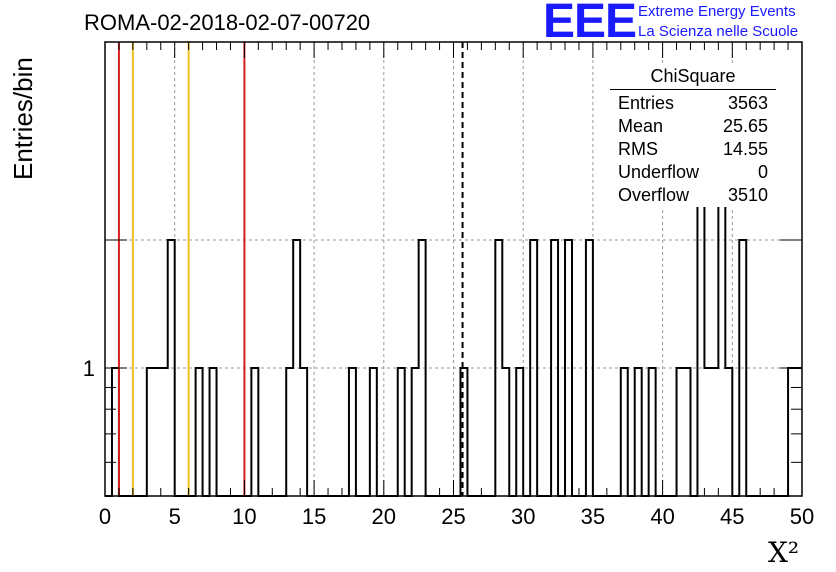 This screenshot has height=572, width=836. Describe the element at coordinates (227, 22) in the screenshot. I see `chart-title: ROMA-02-2018-02-07-00720` at that location.